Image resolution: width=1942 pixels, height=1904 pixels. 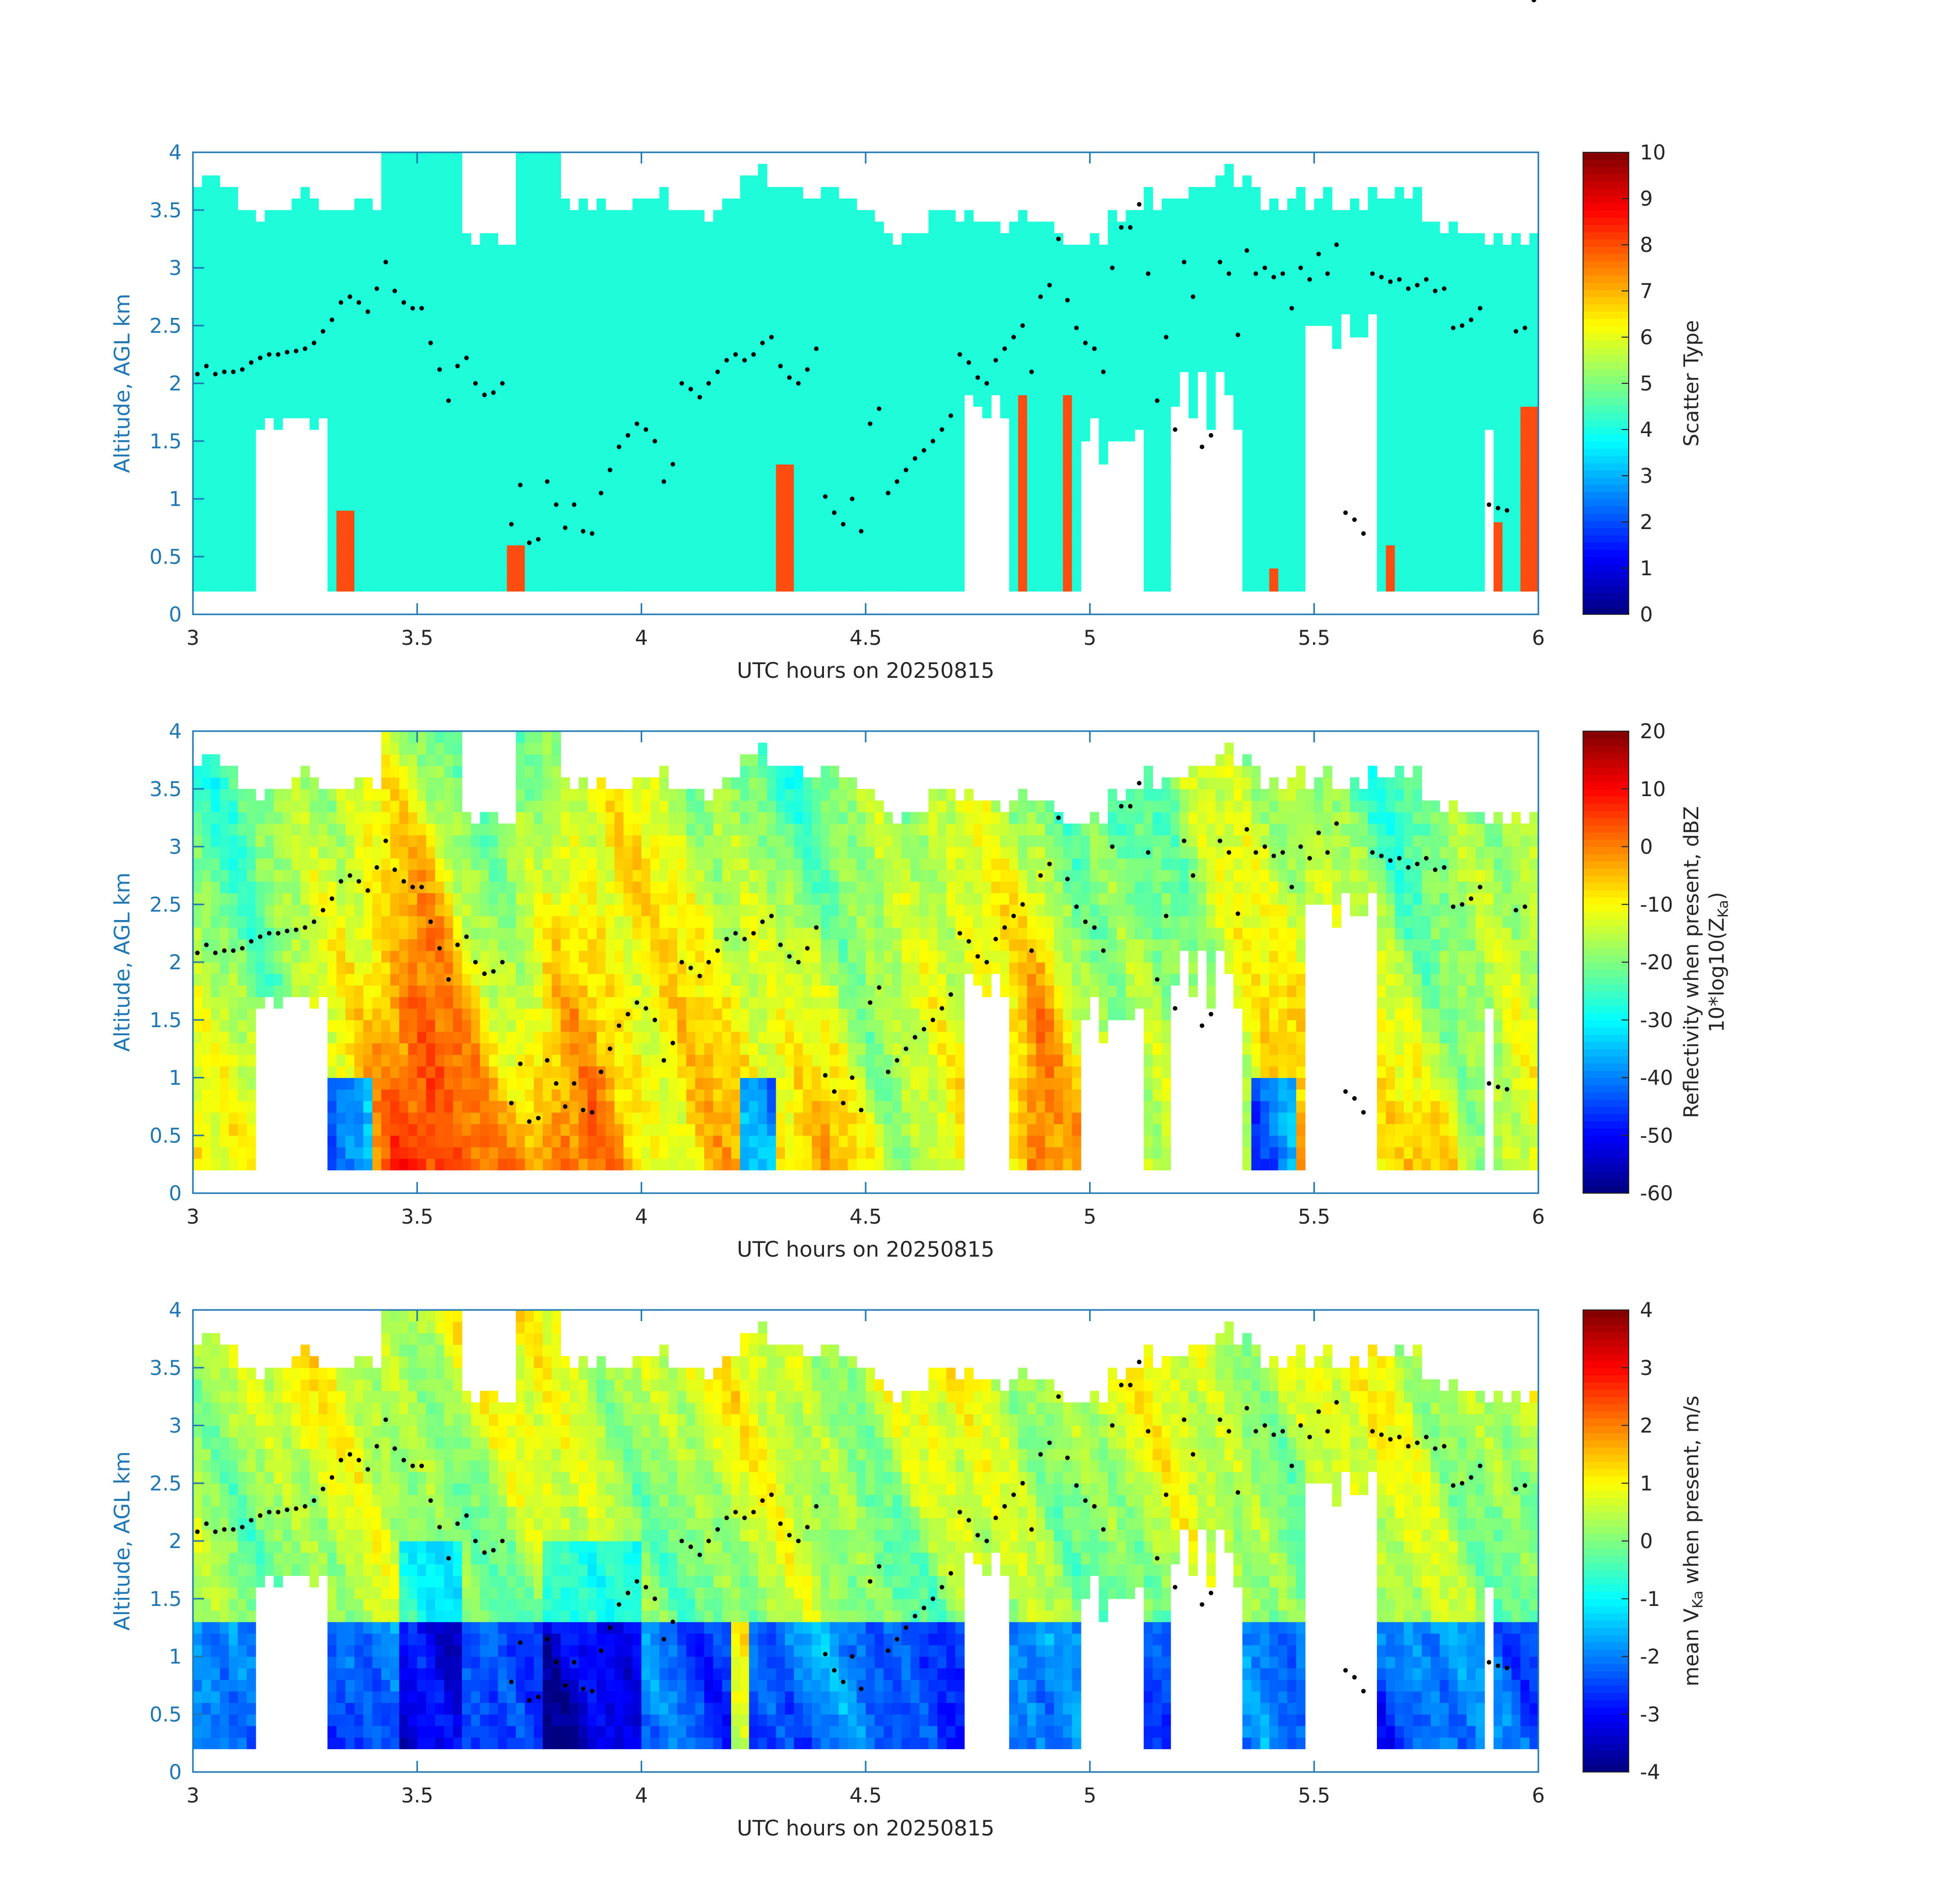 I want to click on colorbar-step, so click(x=1606, y=330).